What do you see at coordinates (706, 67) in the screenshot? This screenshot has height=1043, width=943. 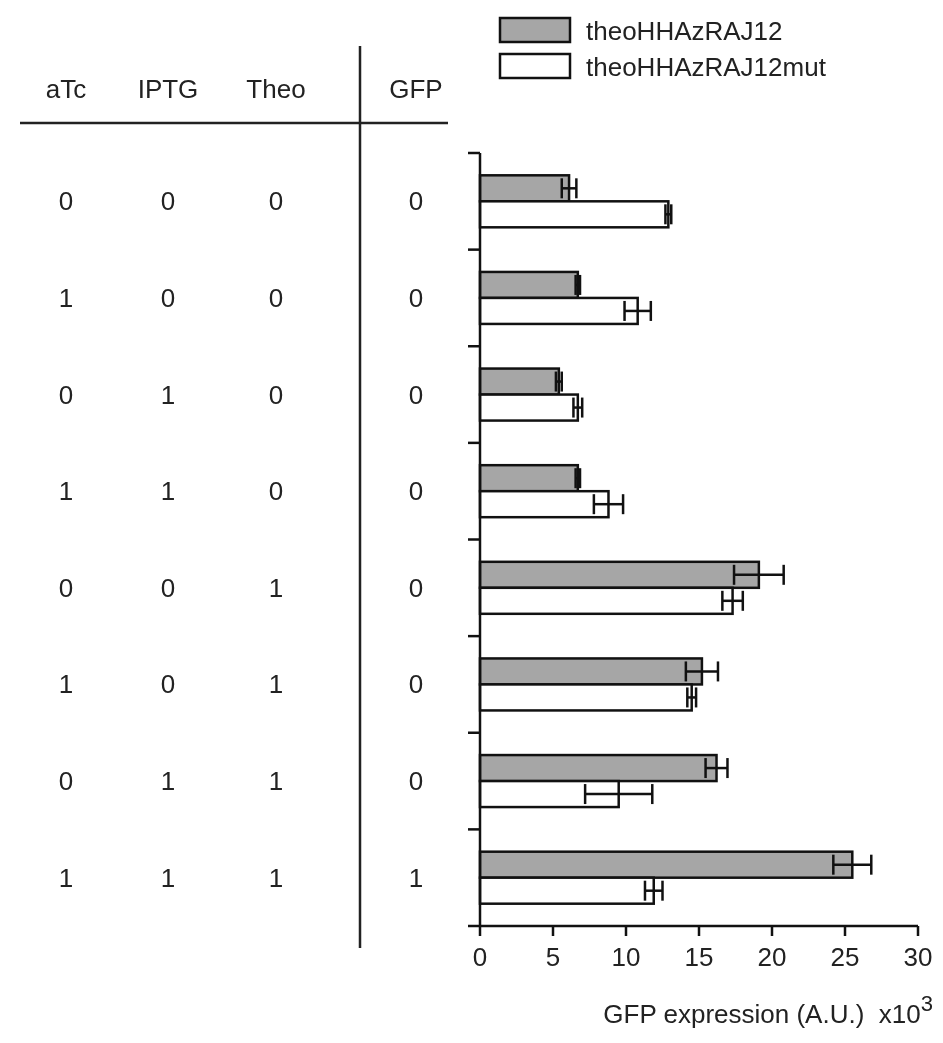 I see `legend-label: theoHHAzRAJ12mut` at bounding box center [706, 67].